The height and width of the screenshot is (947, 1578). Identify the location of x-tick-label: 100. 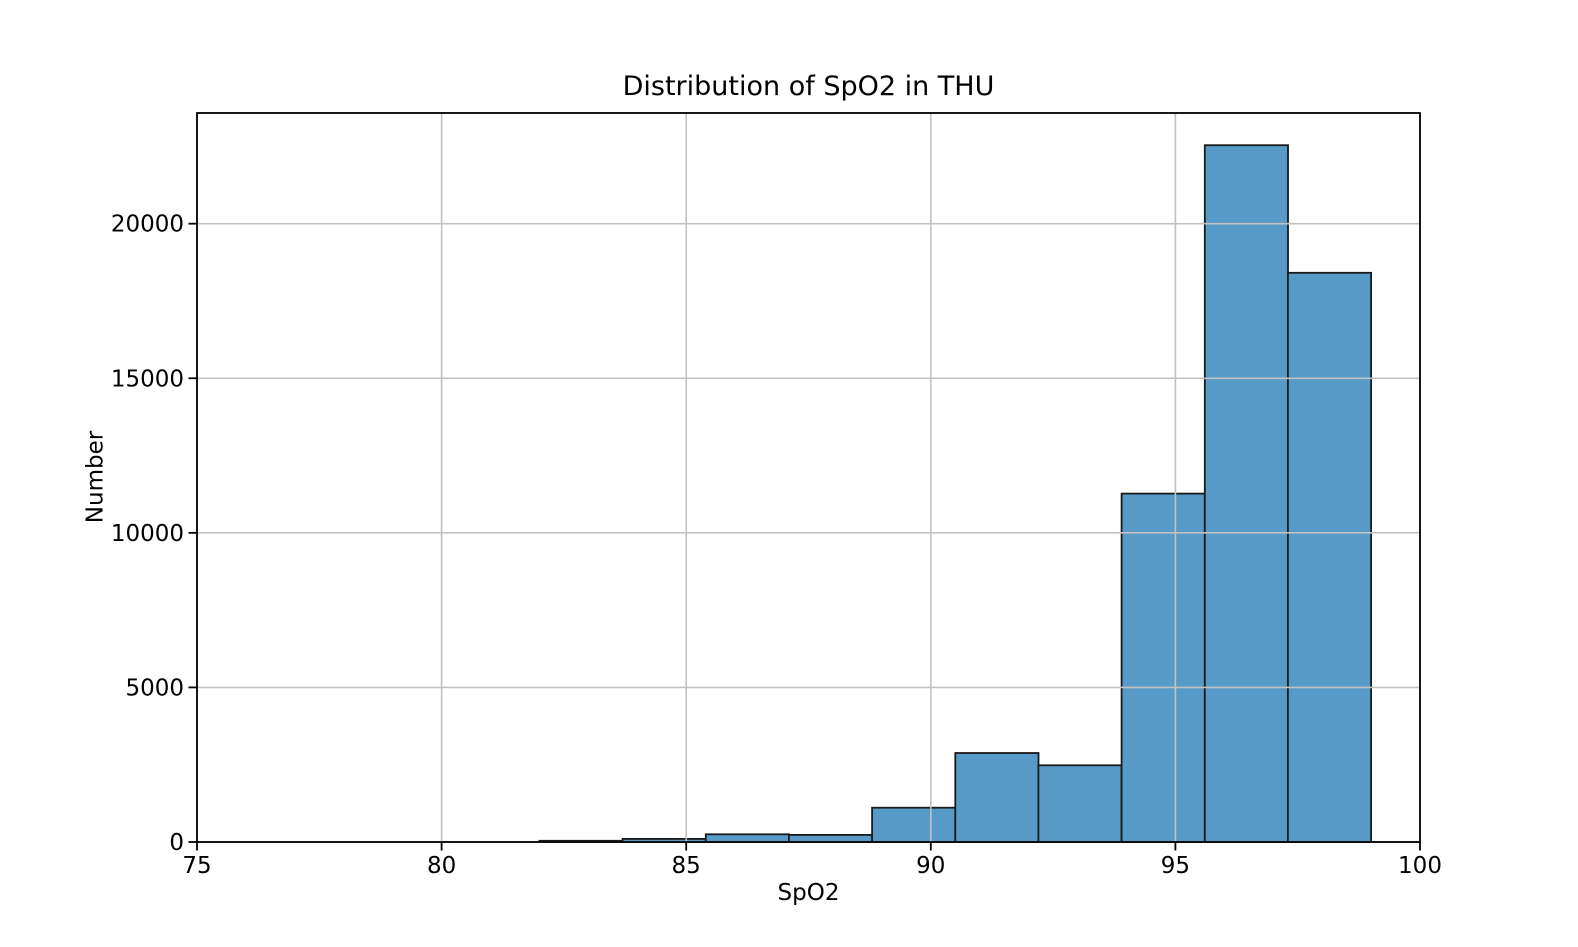
(1420, 866).